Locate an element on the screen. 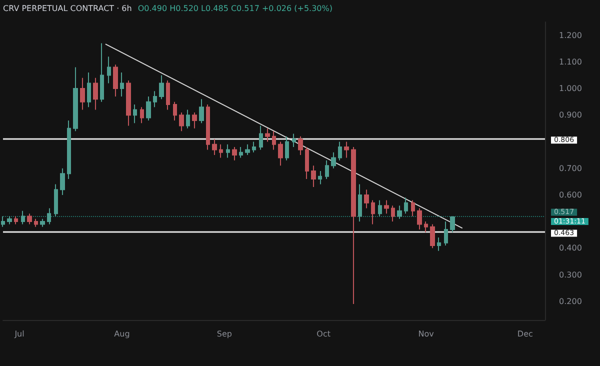  x-tick-label: Dec is located at coordinates (525, 334).